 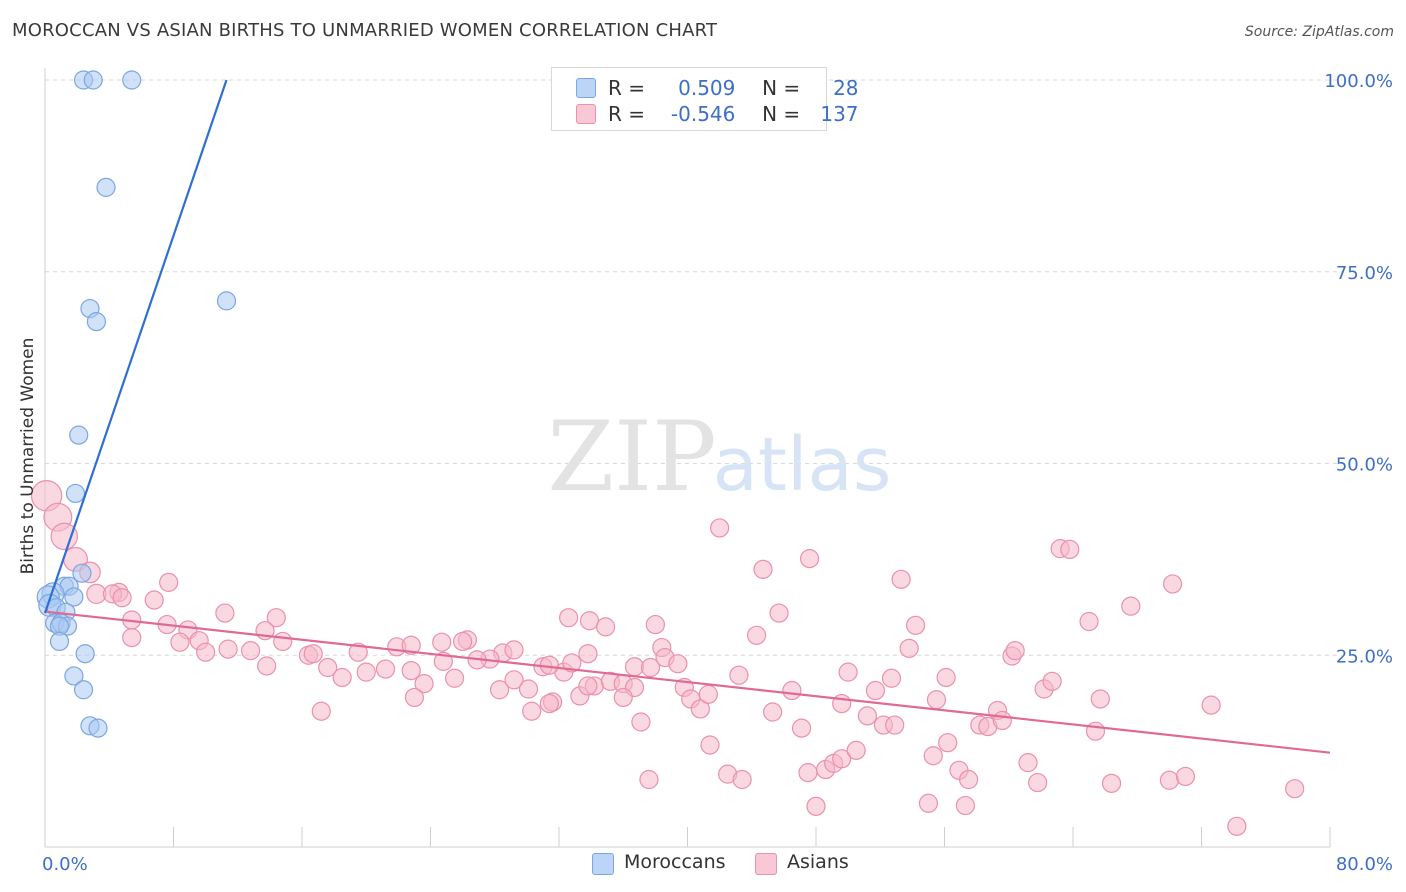 I want to click on legend-n-value-moroccans: 28, so click(x=846, y=88).